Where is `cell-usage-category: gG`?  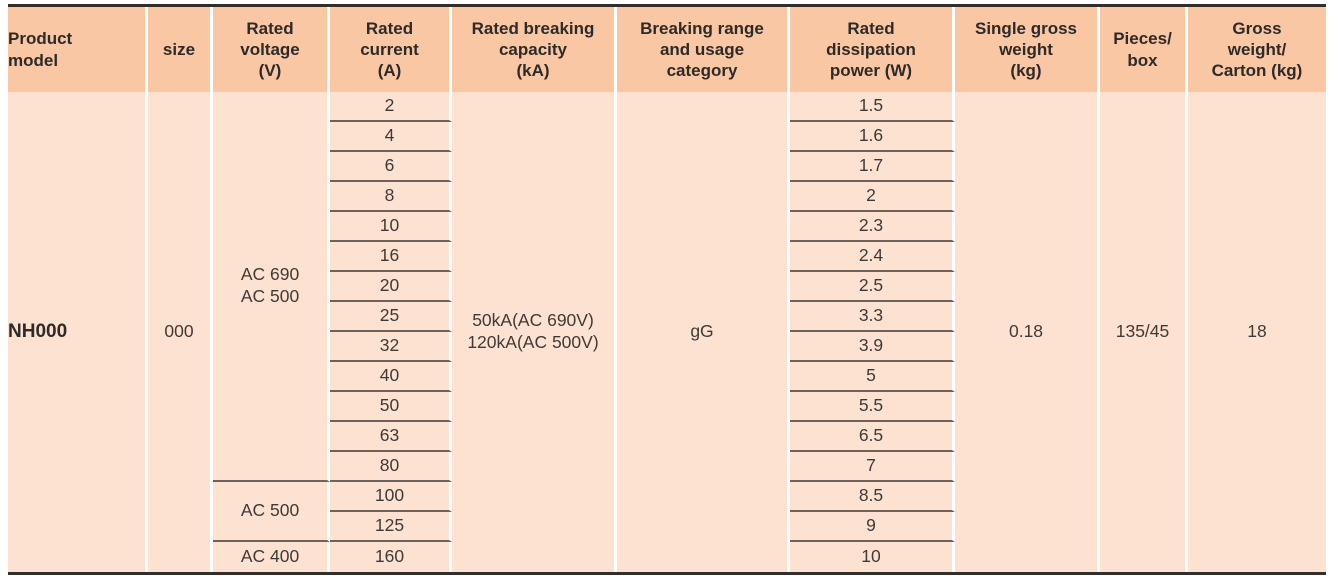 cell-usage-category: gG is located at coordinates (703, 332).